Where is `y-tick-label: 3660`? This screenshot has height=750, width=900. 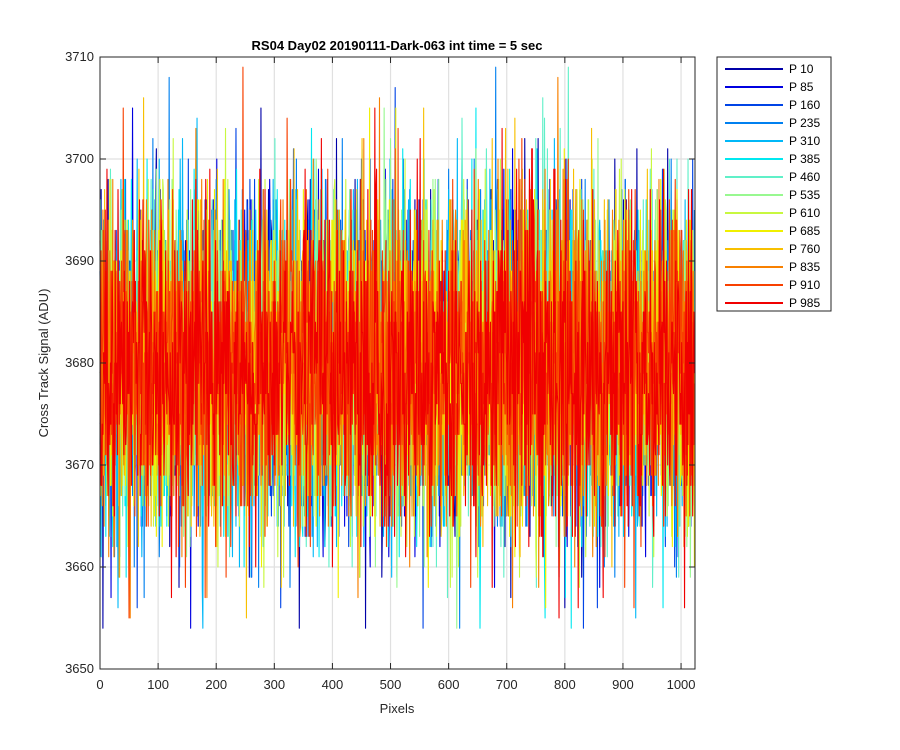 y-tick-label: 3660 is located at coordinates (79, 566).